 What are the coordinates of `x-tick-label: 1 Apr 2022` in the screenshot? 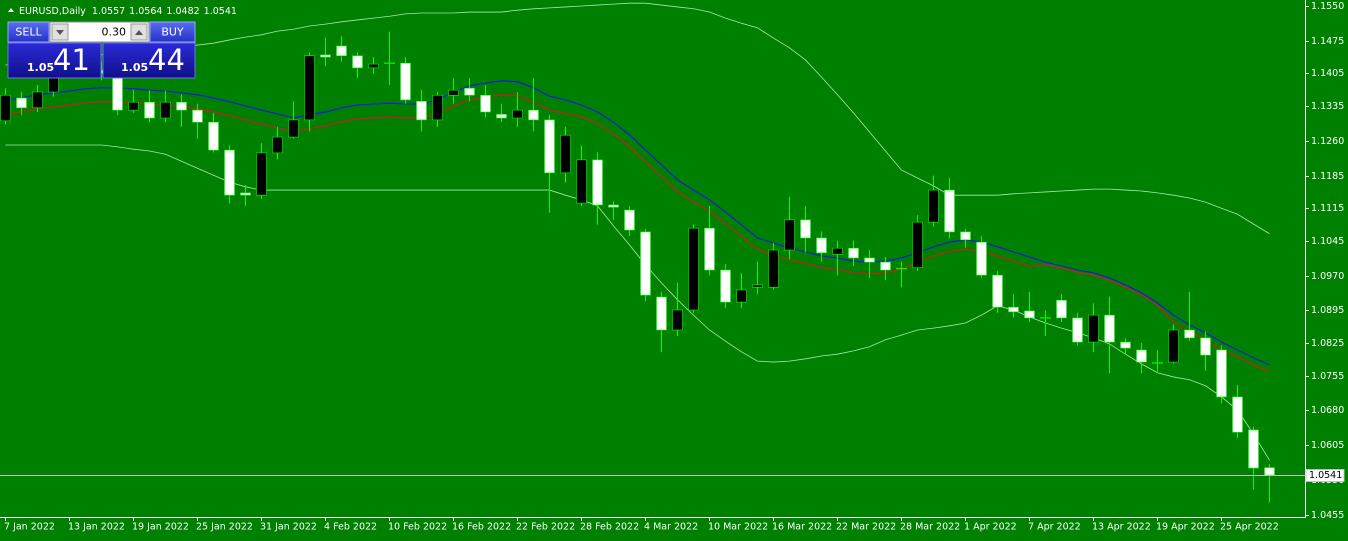 It's located at (990, 527).